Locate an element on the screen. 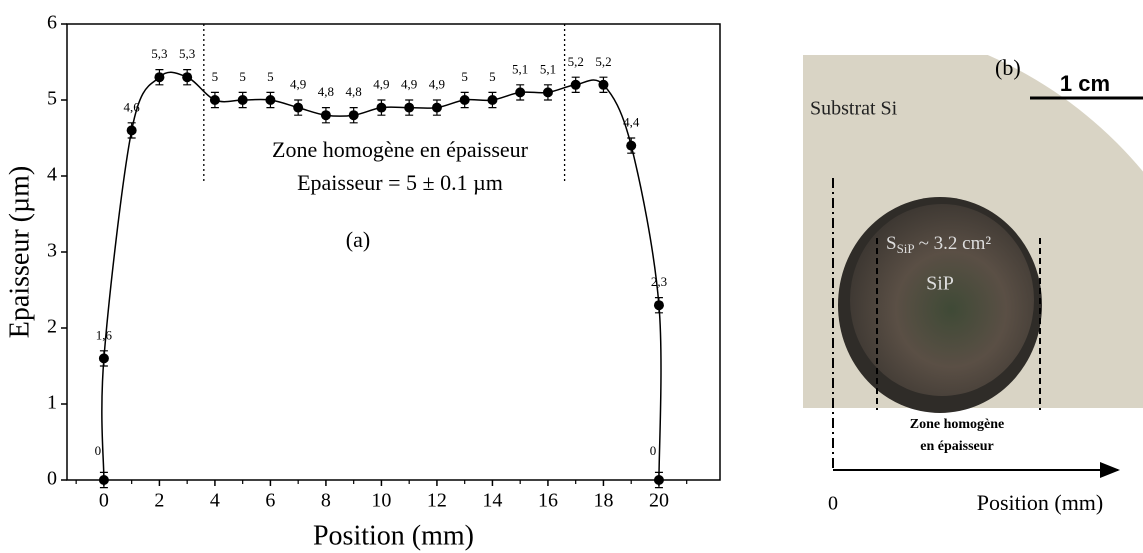 The height and width of the screenshot is (553, 1143). x-tick-label: 6 is located at coordinates (270, 501).